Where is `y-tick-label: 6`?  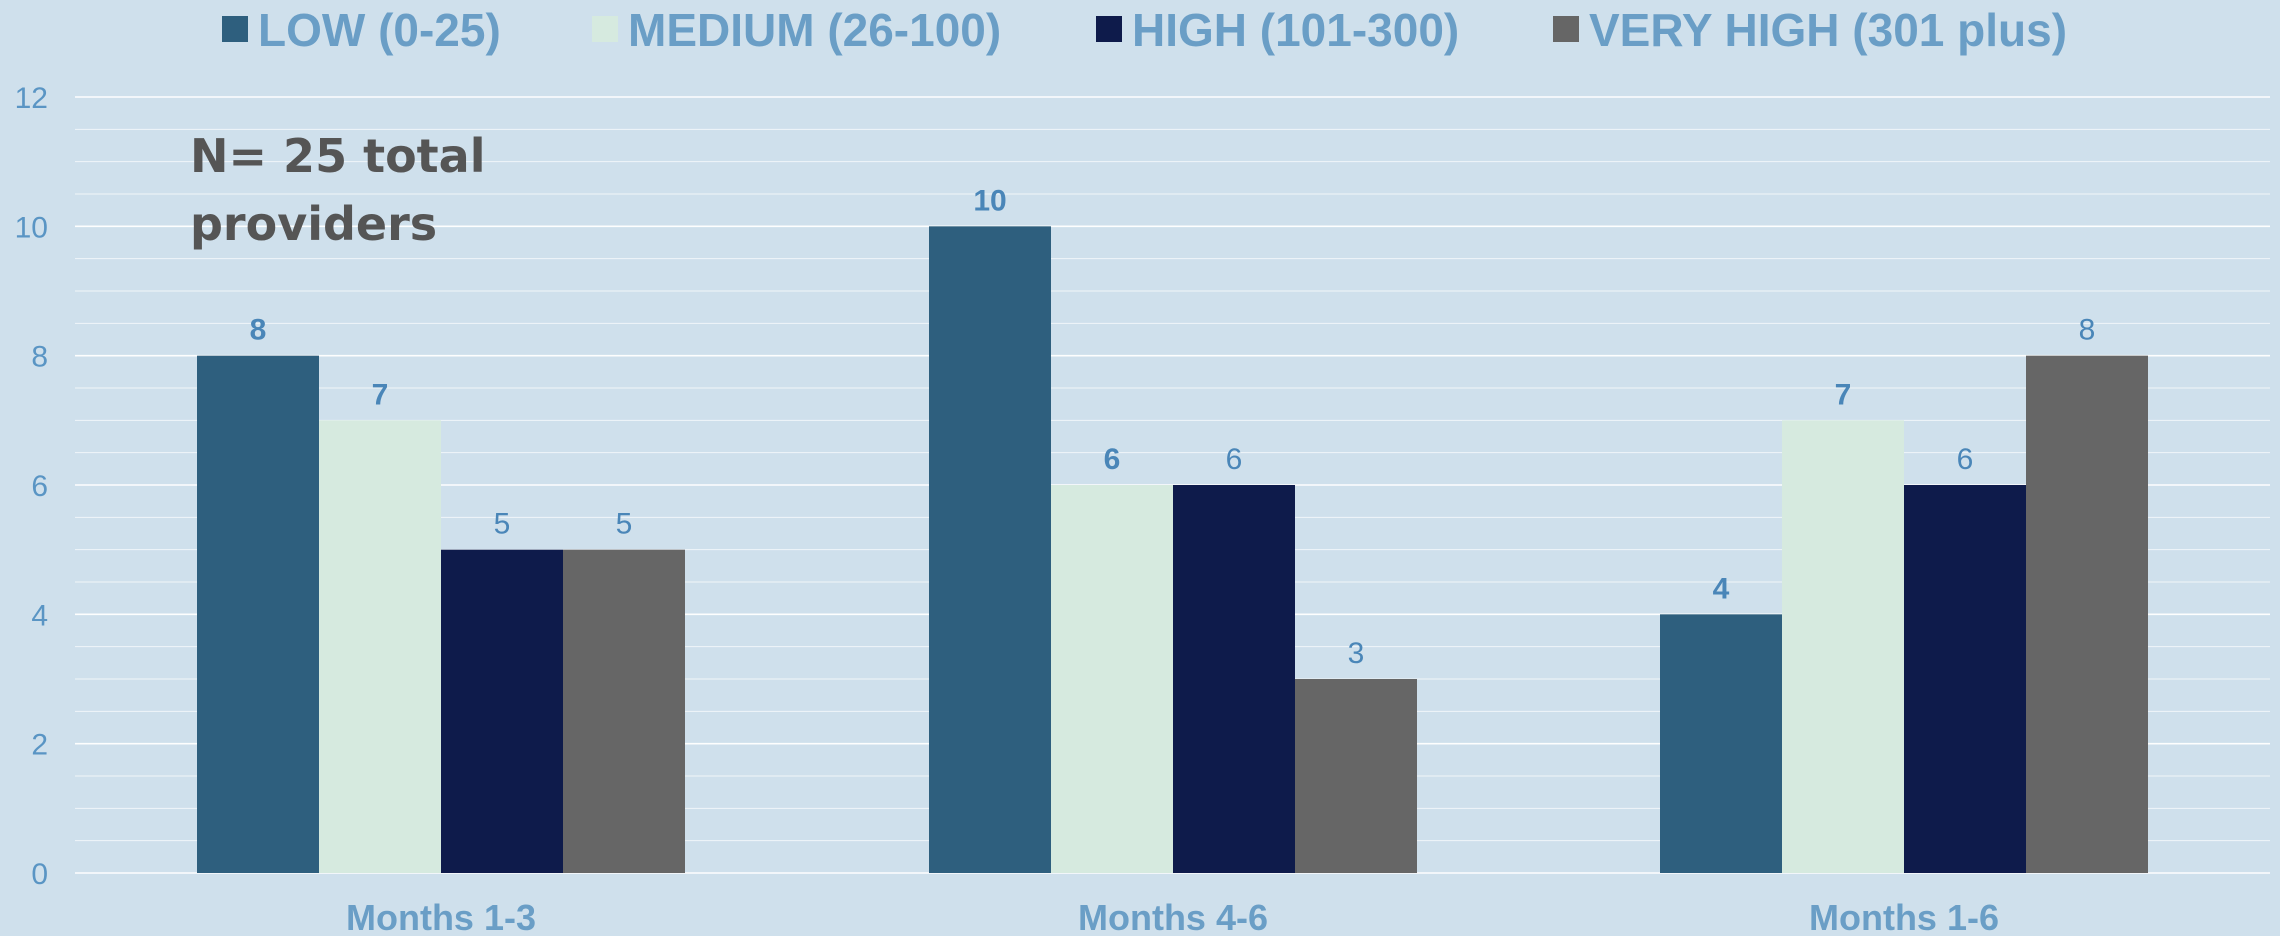
y-tick-label: 6 is located at coordinates (39, 486).